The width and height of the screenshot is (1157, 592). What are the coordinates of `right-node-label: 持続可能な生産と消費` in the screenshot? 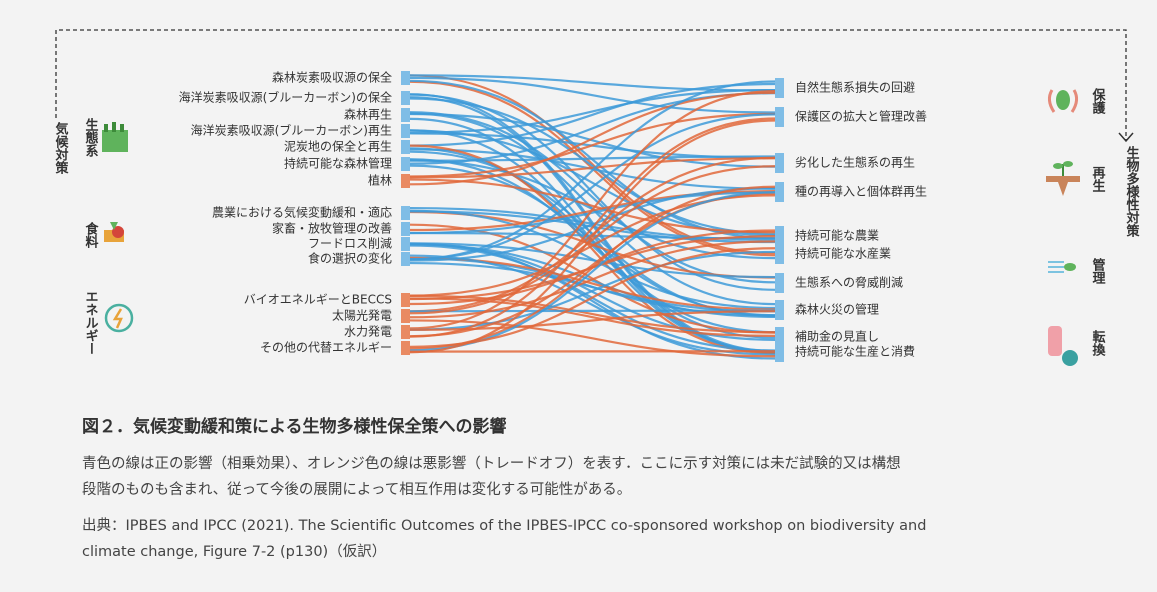 It's located at (855, 351).